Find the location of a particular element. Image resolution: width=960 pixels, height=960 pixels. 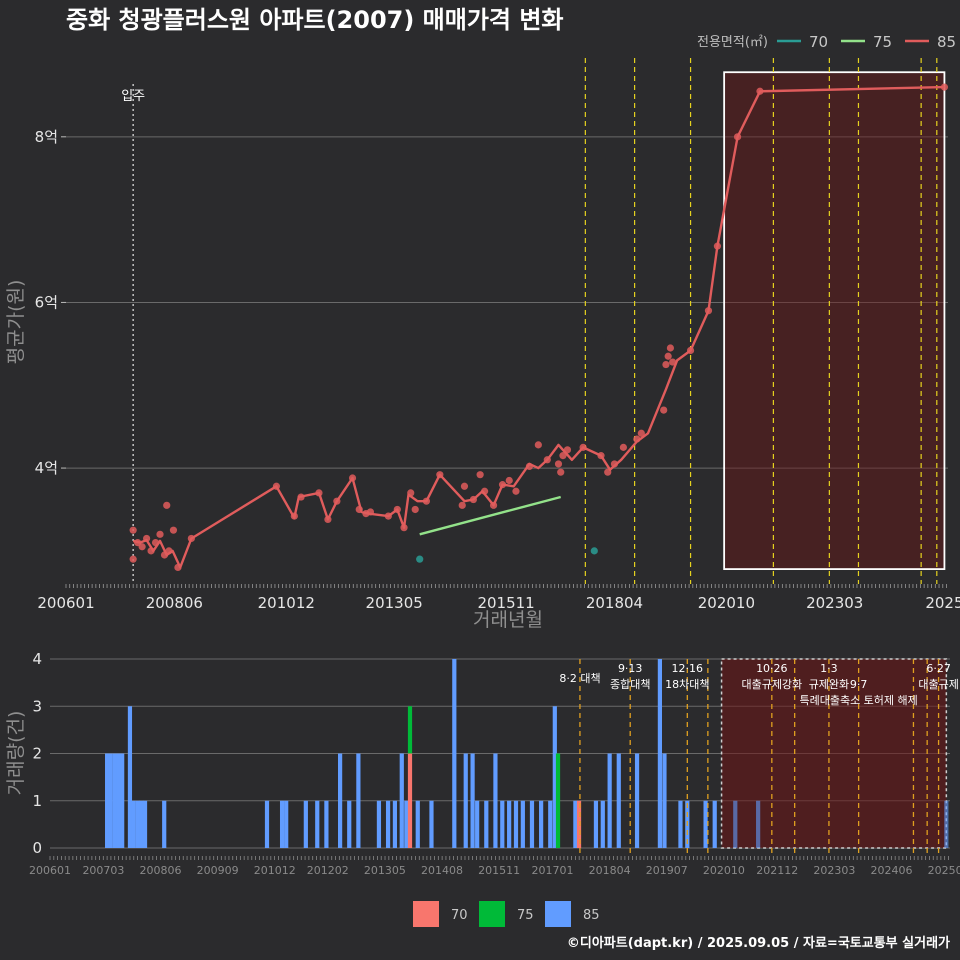

legend-bottom: 70 75 85 is located at coordinates (506, 914).